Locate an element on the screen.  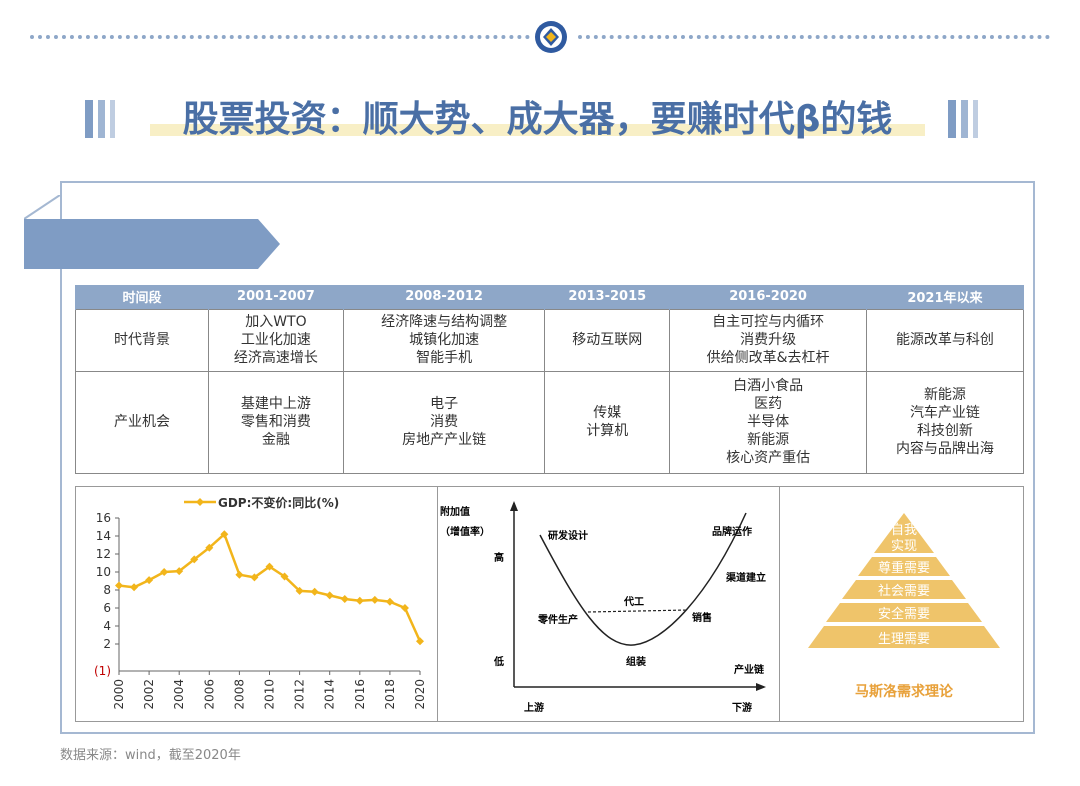
downstream-label: 下游 is located at coordinates (742, 707).